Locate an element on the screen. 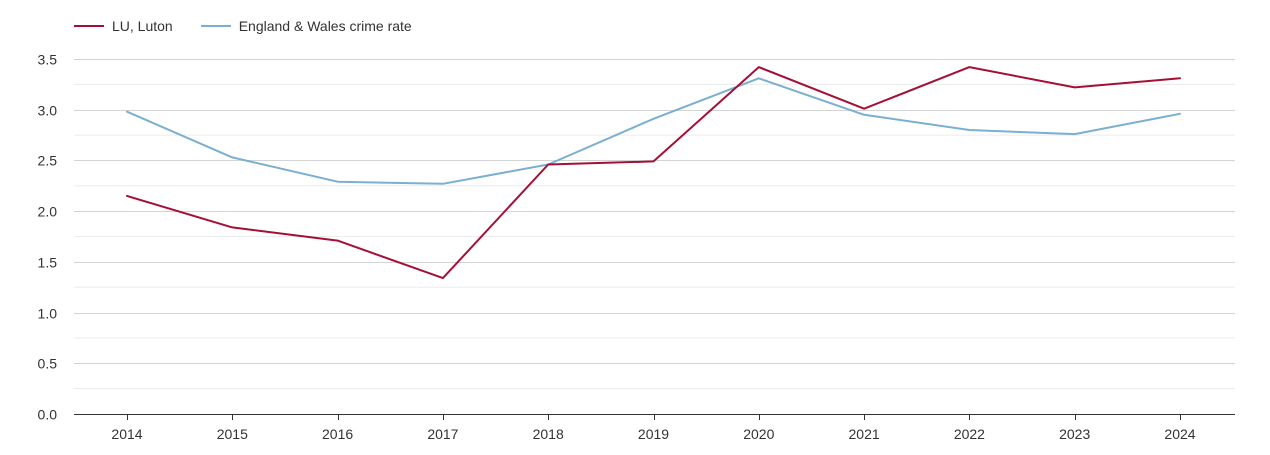  legend-item-luton: LU, Luton is located at coordinates (123, 26).